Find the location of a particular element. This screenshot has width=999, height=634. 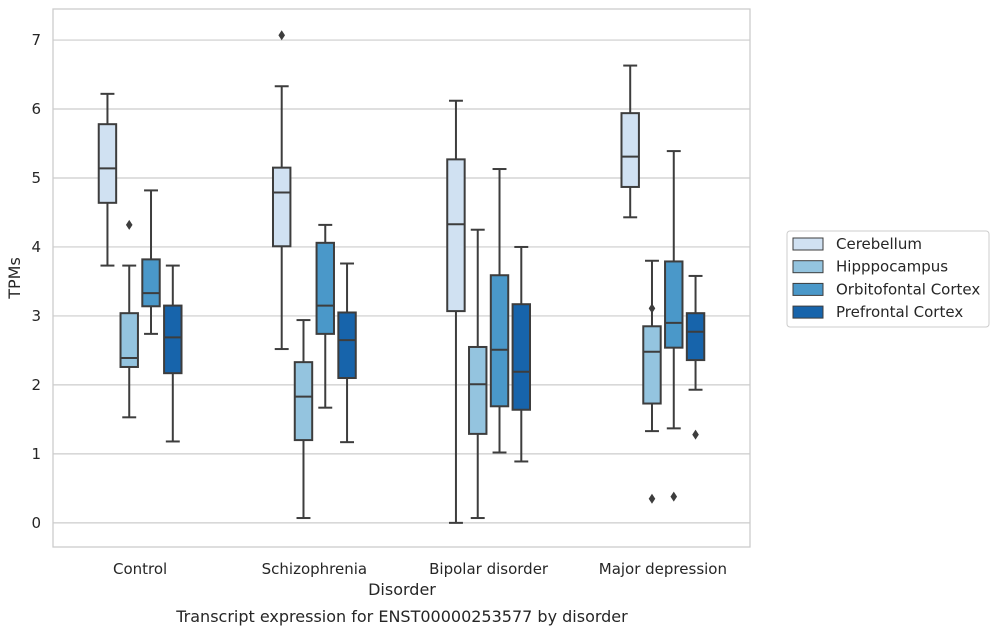

y-tick-labels: 0 1 2 3 4 5 6 7 is located at coordinates (36, 281).